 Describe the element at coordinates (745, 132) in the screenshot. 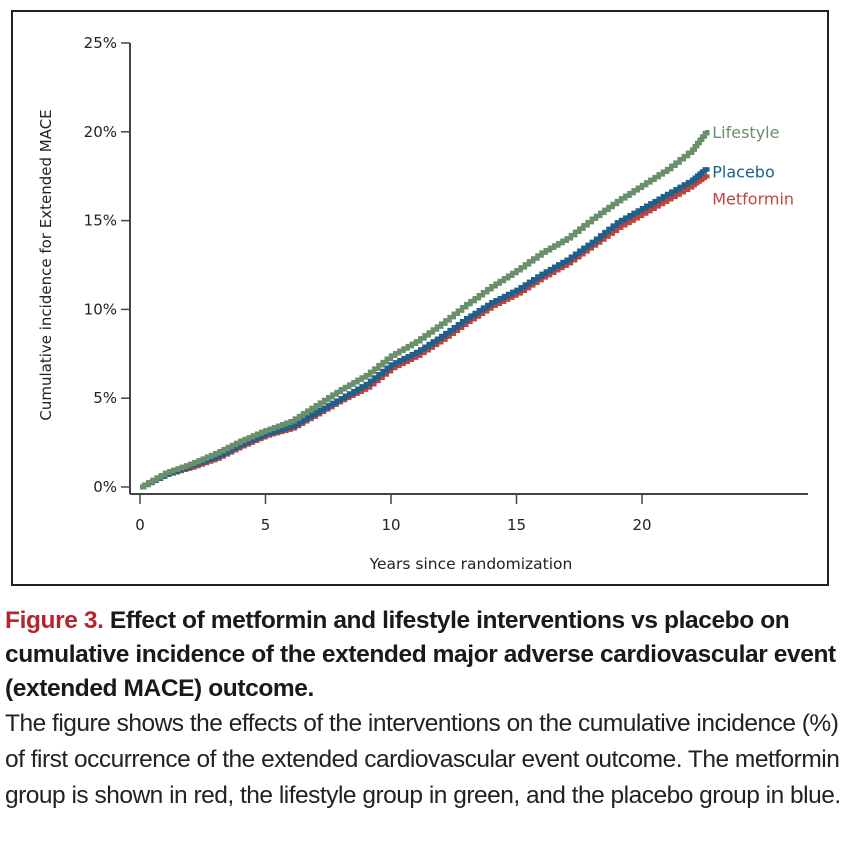

I see `series-label-lifestyle: Lifestyle` at that location.